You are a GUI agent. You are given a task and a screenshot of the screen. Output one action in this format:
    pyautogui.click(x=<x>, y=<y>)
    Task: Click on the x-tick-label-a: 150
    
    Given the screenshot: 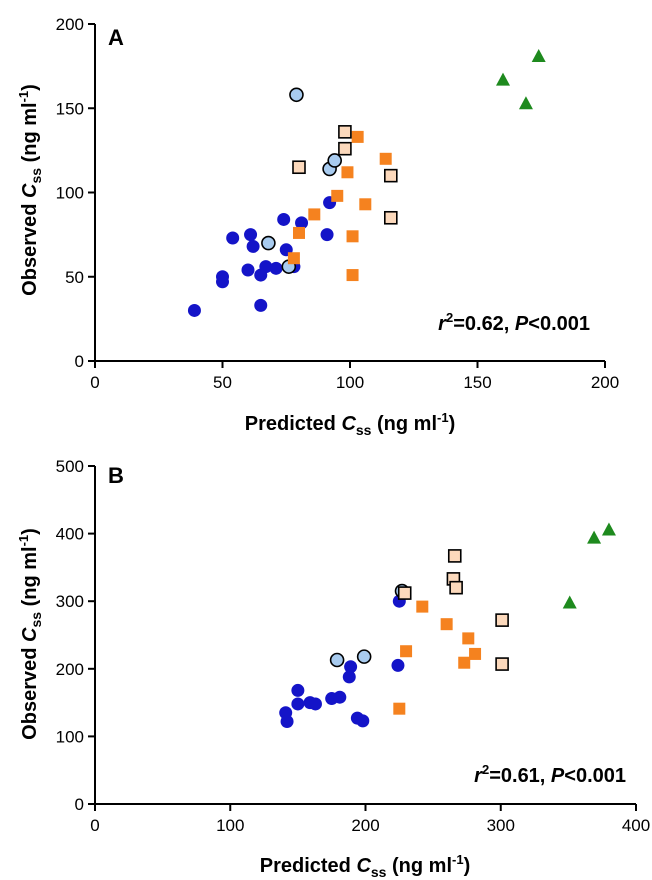 What is the action you would take?
    pyautogui.click(x=477, y=382)
    